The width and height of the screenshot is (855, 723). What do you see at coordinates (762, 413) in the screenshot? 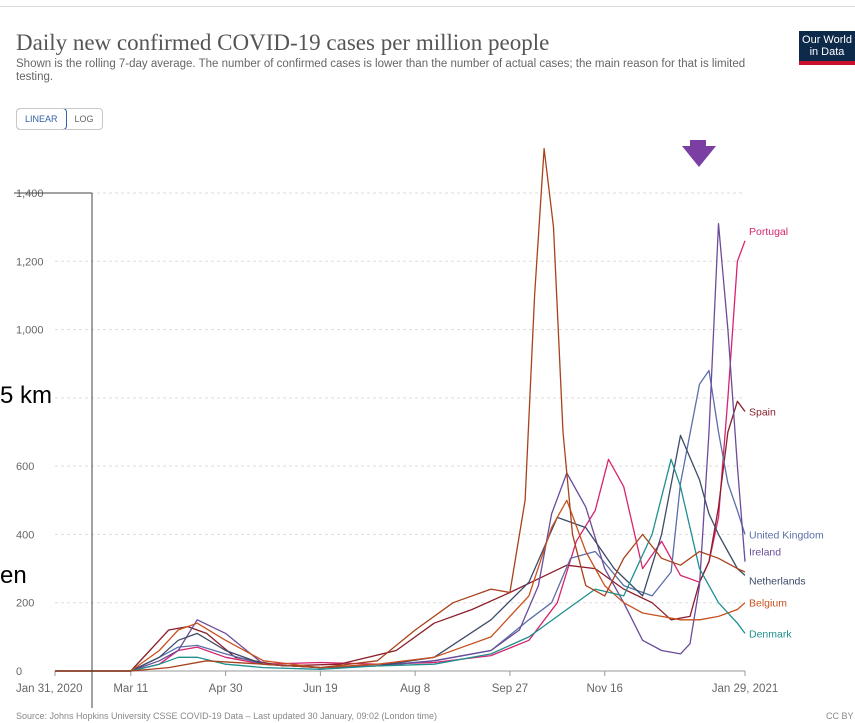
I see `series-label-spain: Spain` at bounding box center [762, 413].